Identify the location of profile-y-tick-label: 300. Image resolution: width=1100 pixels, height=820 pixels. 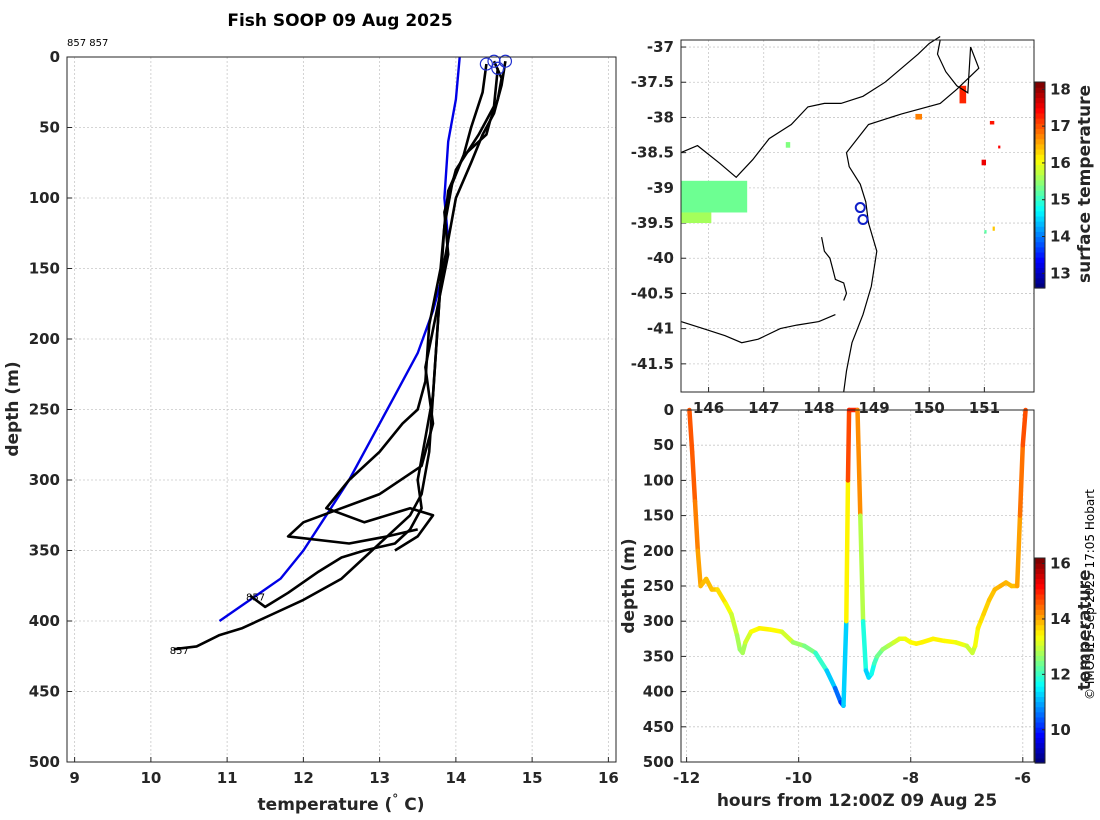
(44, 480).